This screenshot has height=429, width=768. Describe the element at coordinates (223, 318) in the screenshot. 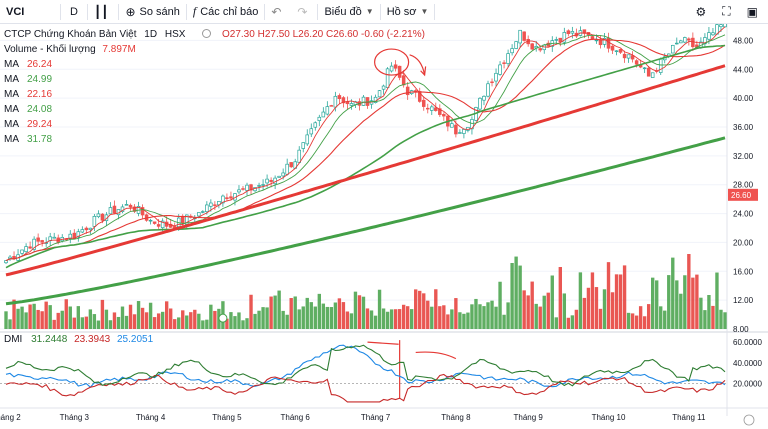

I see `marker-b-icon` at that location.